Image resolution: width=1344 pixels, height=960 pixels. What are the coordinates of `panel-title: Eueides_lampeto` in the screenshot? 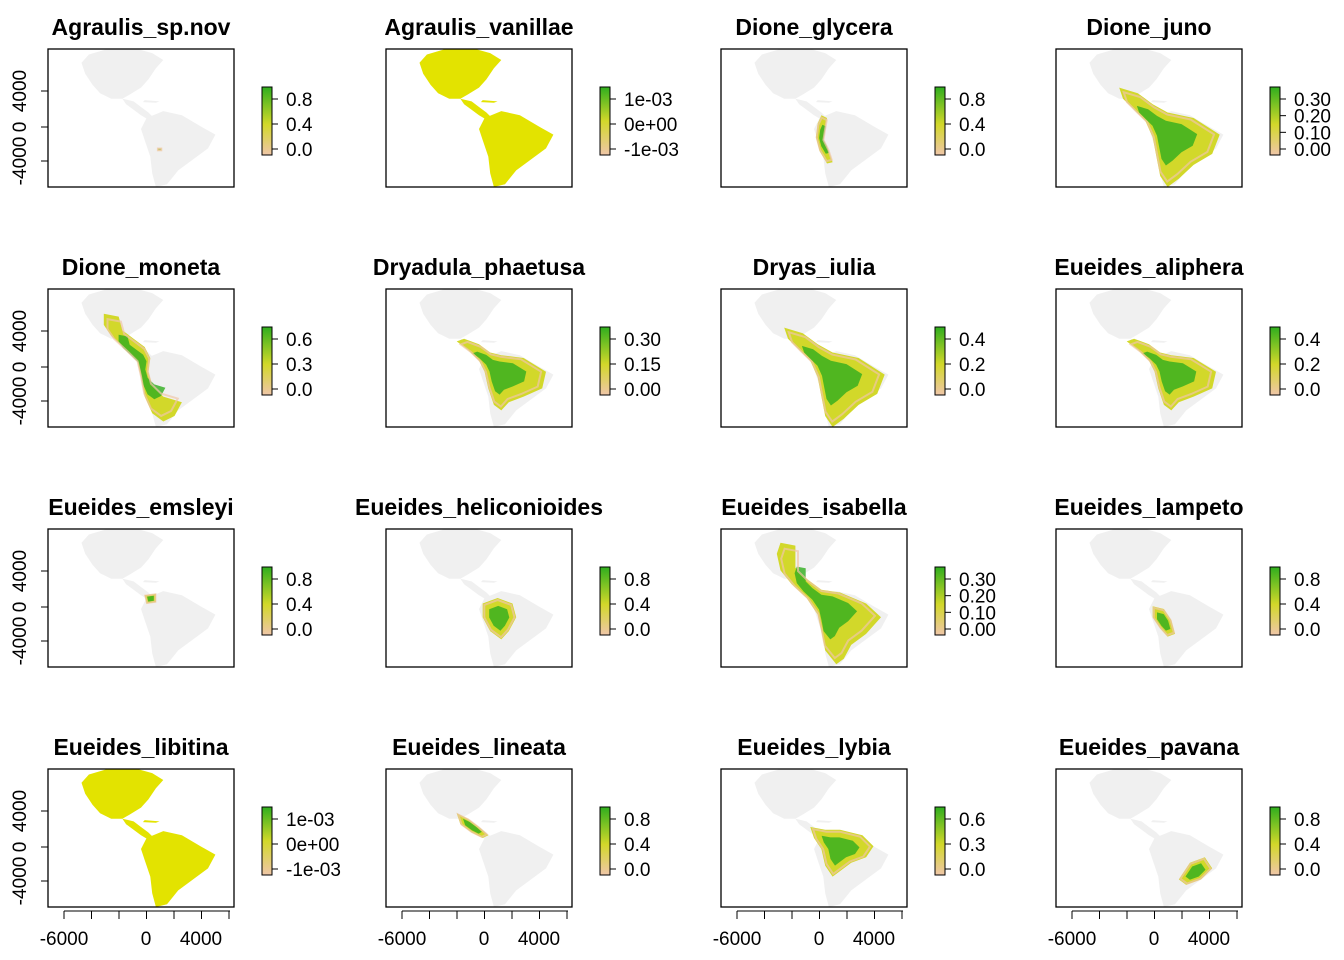 It's located at (1148, 507).